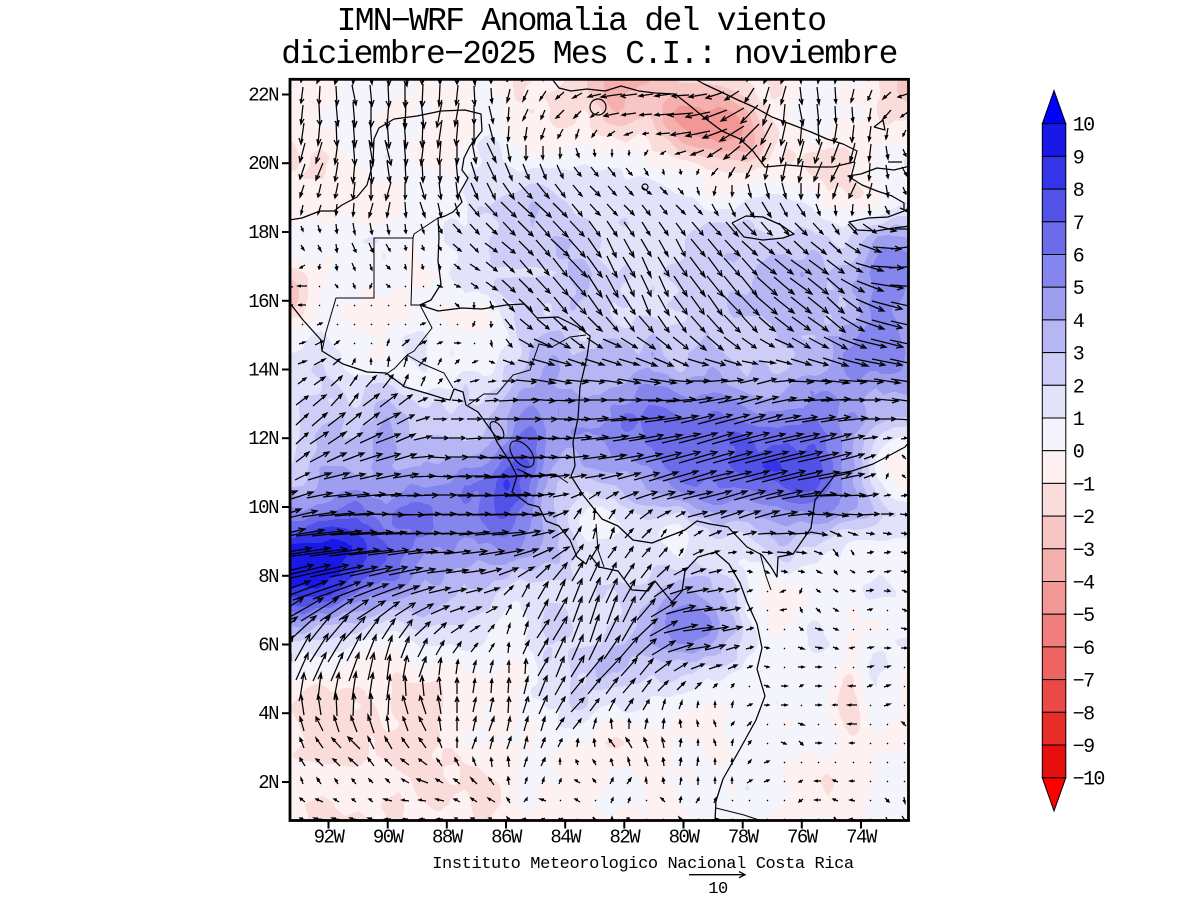 The image size is (1200, 900). Describe the element at coordinates (1083, 616) in the screenshot. I see `svg-text: −5` at that location.